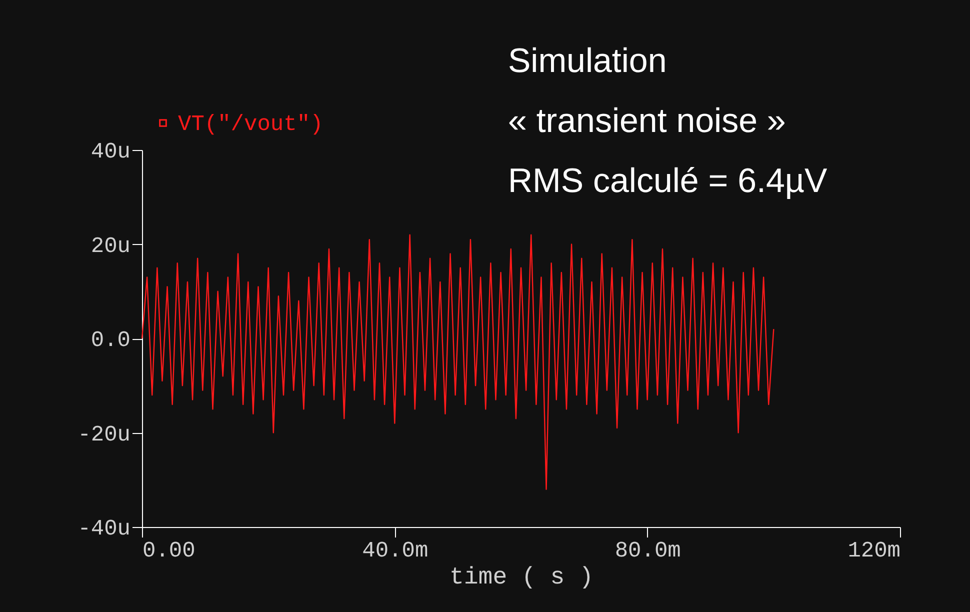 This screenshot has width=970, height=612. I want to click on legend-label: VT("/vout"), so click(251, 124).